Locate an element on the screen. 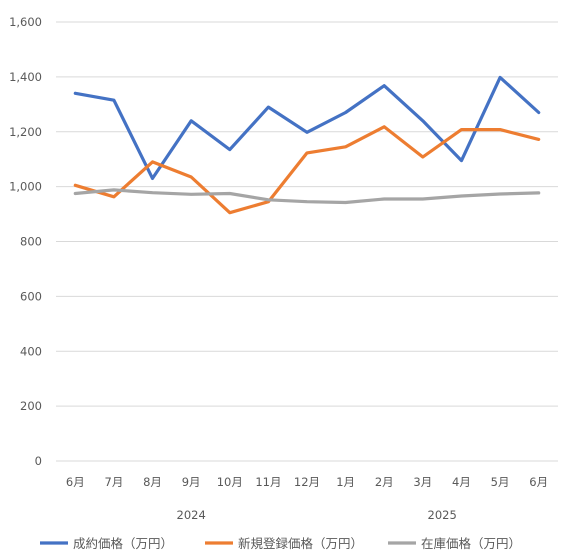  y-tick-label: 1,000 is located at coordinates (25, 187).